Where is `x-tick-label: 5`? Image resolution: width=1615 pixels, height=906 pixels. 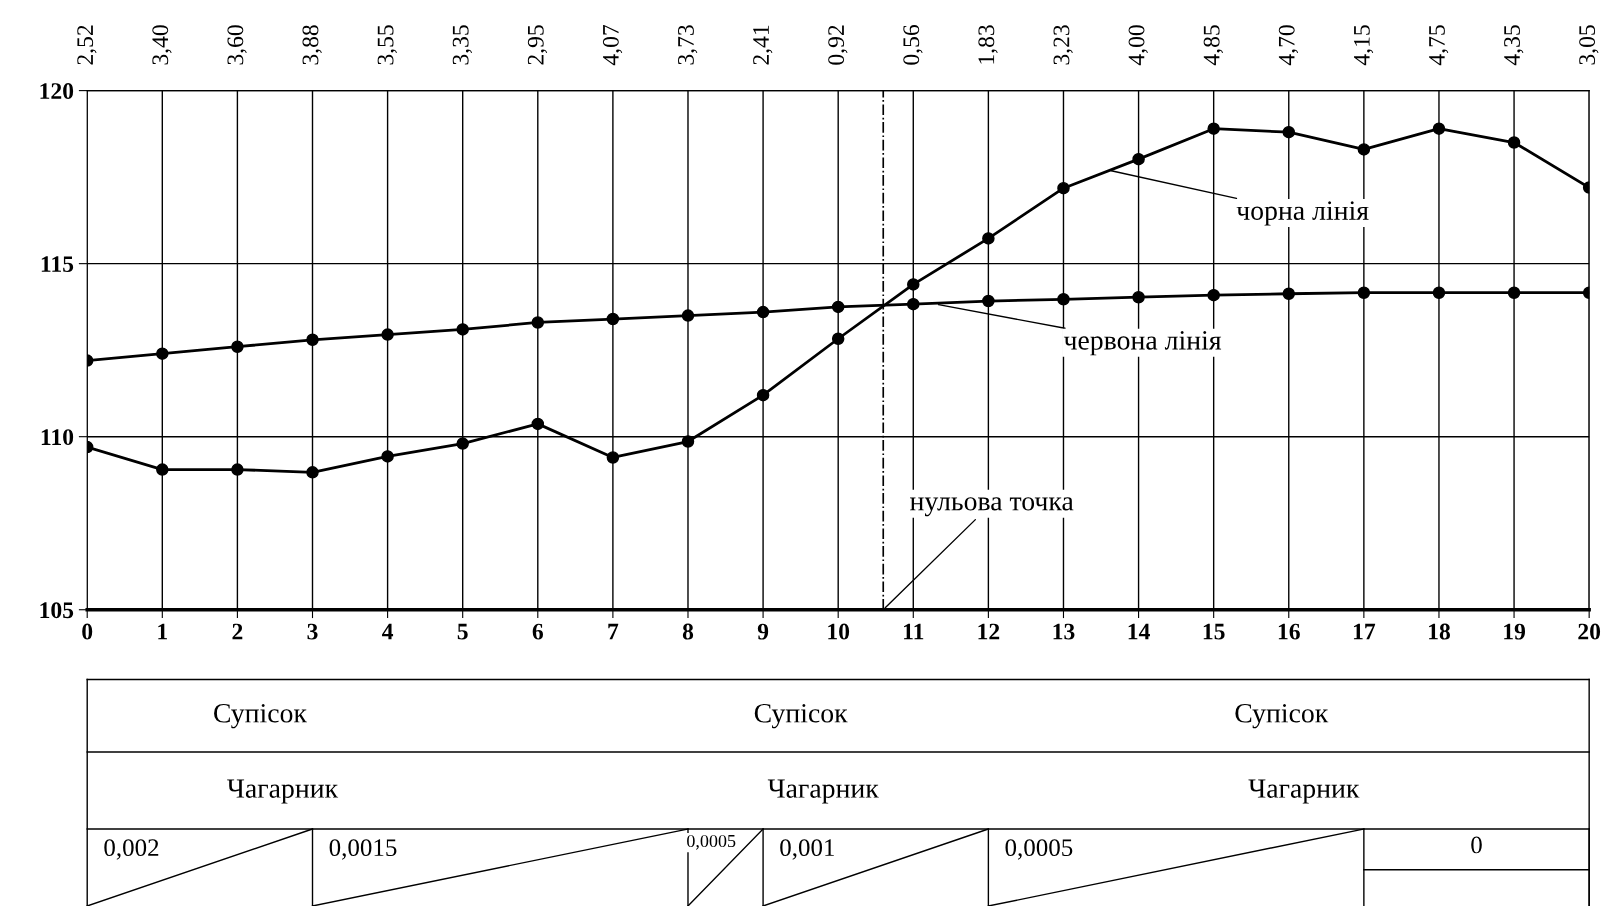
x-tick-label: 5 is located at coordinates (462, 631).